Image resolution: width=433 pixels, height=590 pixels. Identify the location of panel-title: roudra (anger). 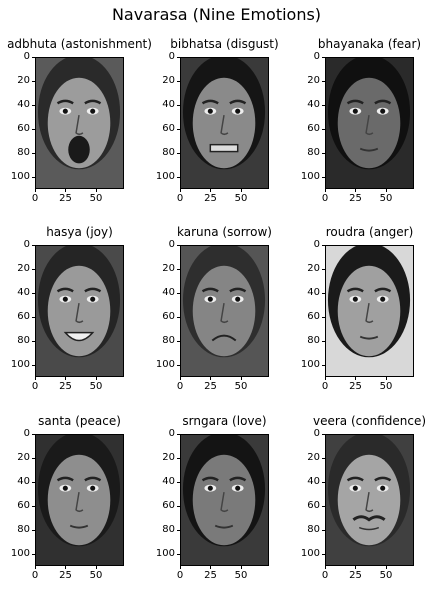
(369, 232).